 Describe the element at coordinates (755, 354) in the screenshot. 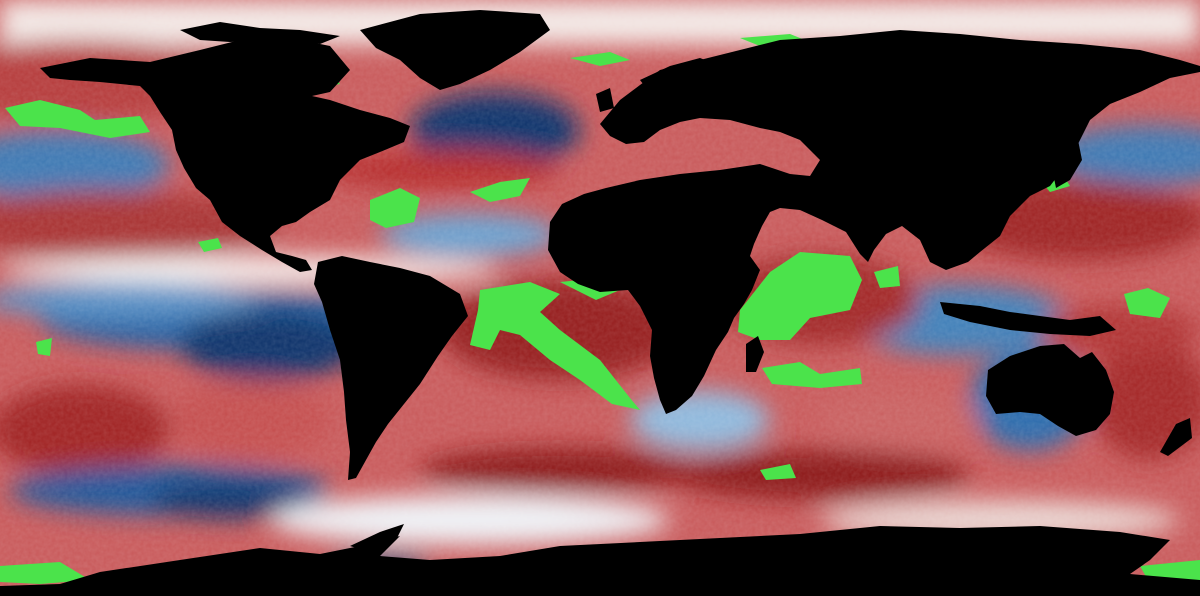

I see `landmass-madagascar` at that location.